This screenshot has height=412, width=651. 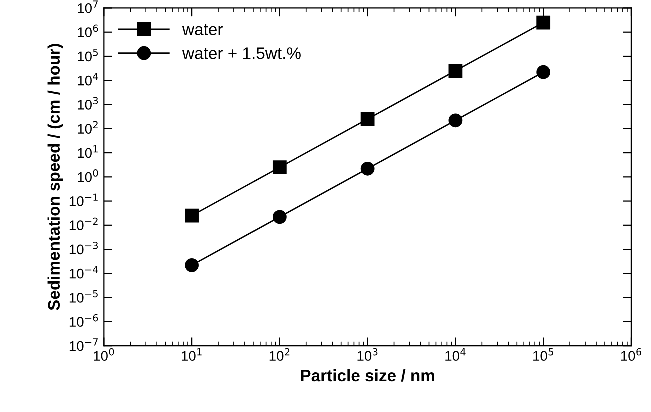 What do you see at coordinates (367, 375) in the screenshot?
I see `x-axis-title: Particle size / nm` at bounding box center [367, 375].